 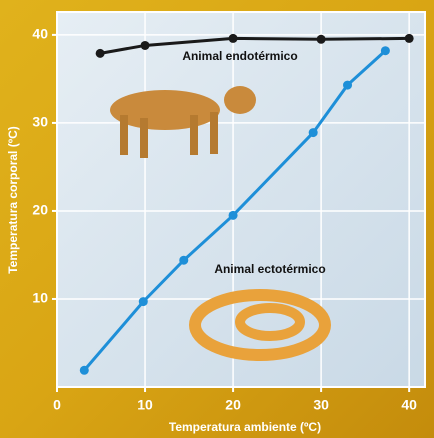 What do you see at coordinates (40, 34) in the screenshot?
I see `y-tick-label: 40` at bounding box center [40, 34].